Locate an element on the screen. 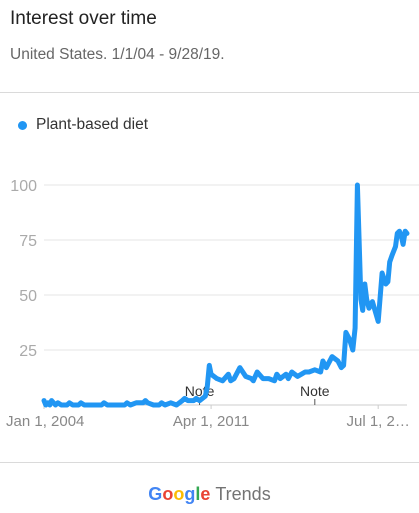 The image size is (419, 513). x-tick-label: Jan 1, 2004 is located at coordinates (45, 421).